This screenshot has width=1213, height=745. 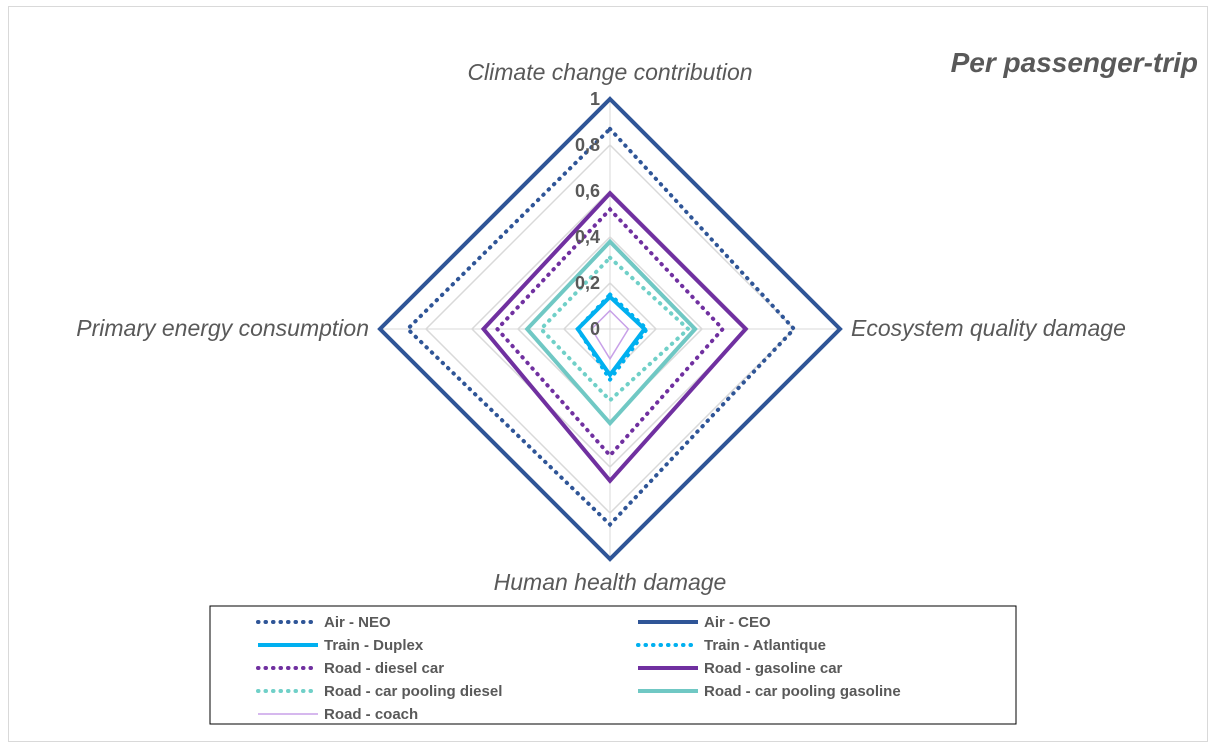 I want to click on tick-label-1: 0,2, so click(x=587, y=283).